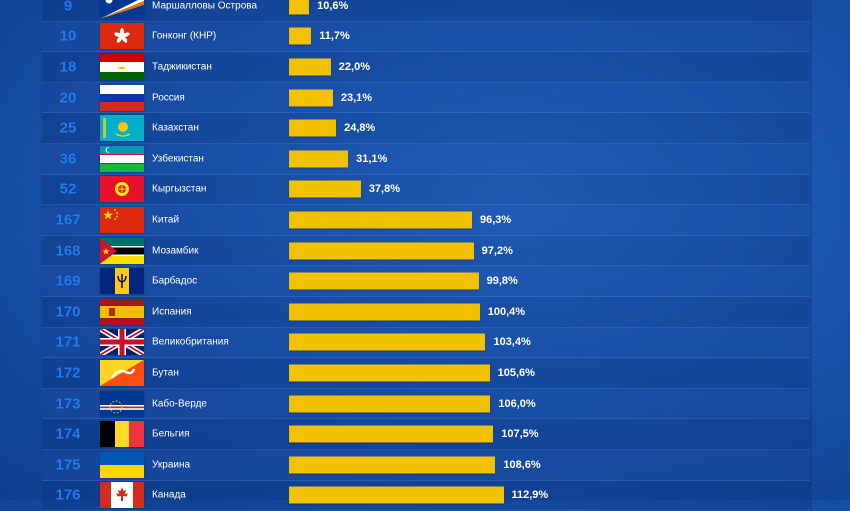 The width and height of the screenshot is (850, 511). Describe the element at coordinates (175, 128) in the screenshot. I see `country-label: Казахстан` at that location.